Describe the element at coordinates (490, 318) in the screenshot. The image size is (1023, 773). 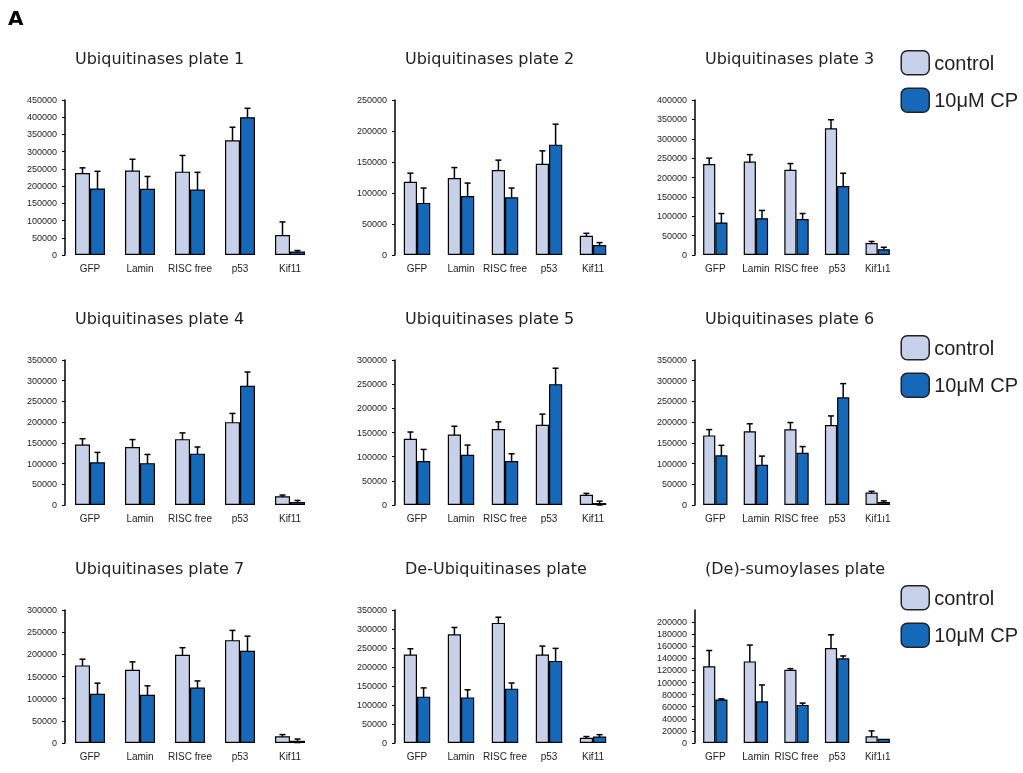
I see `chart-title: Ubiquitinases plate 5` at that location.